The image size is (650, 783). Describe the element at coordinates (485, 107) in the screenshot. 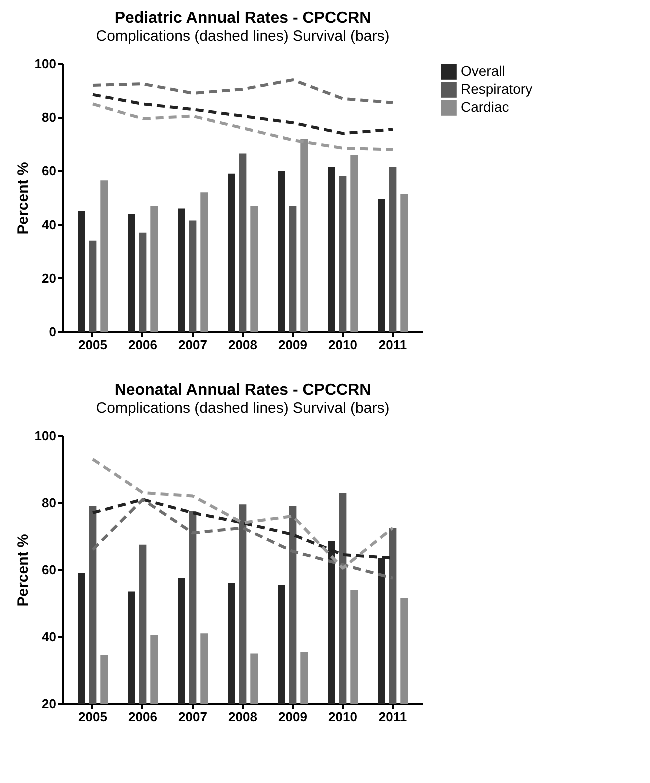

I see `legend-label: Cardiac` at that location.